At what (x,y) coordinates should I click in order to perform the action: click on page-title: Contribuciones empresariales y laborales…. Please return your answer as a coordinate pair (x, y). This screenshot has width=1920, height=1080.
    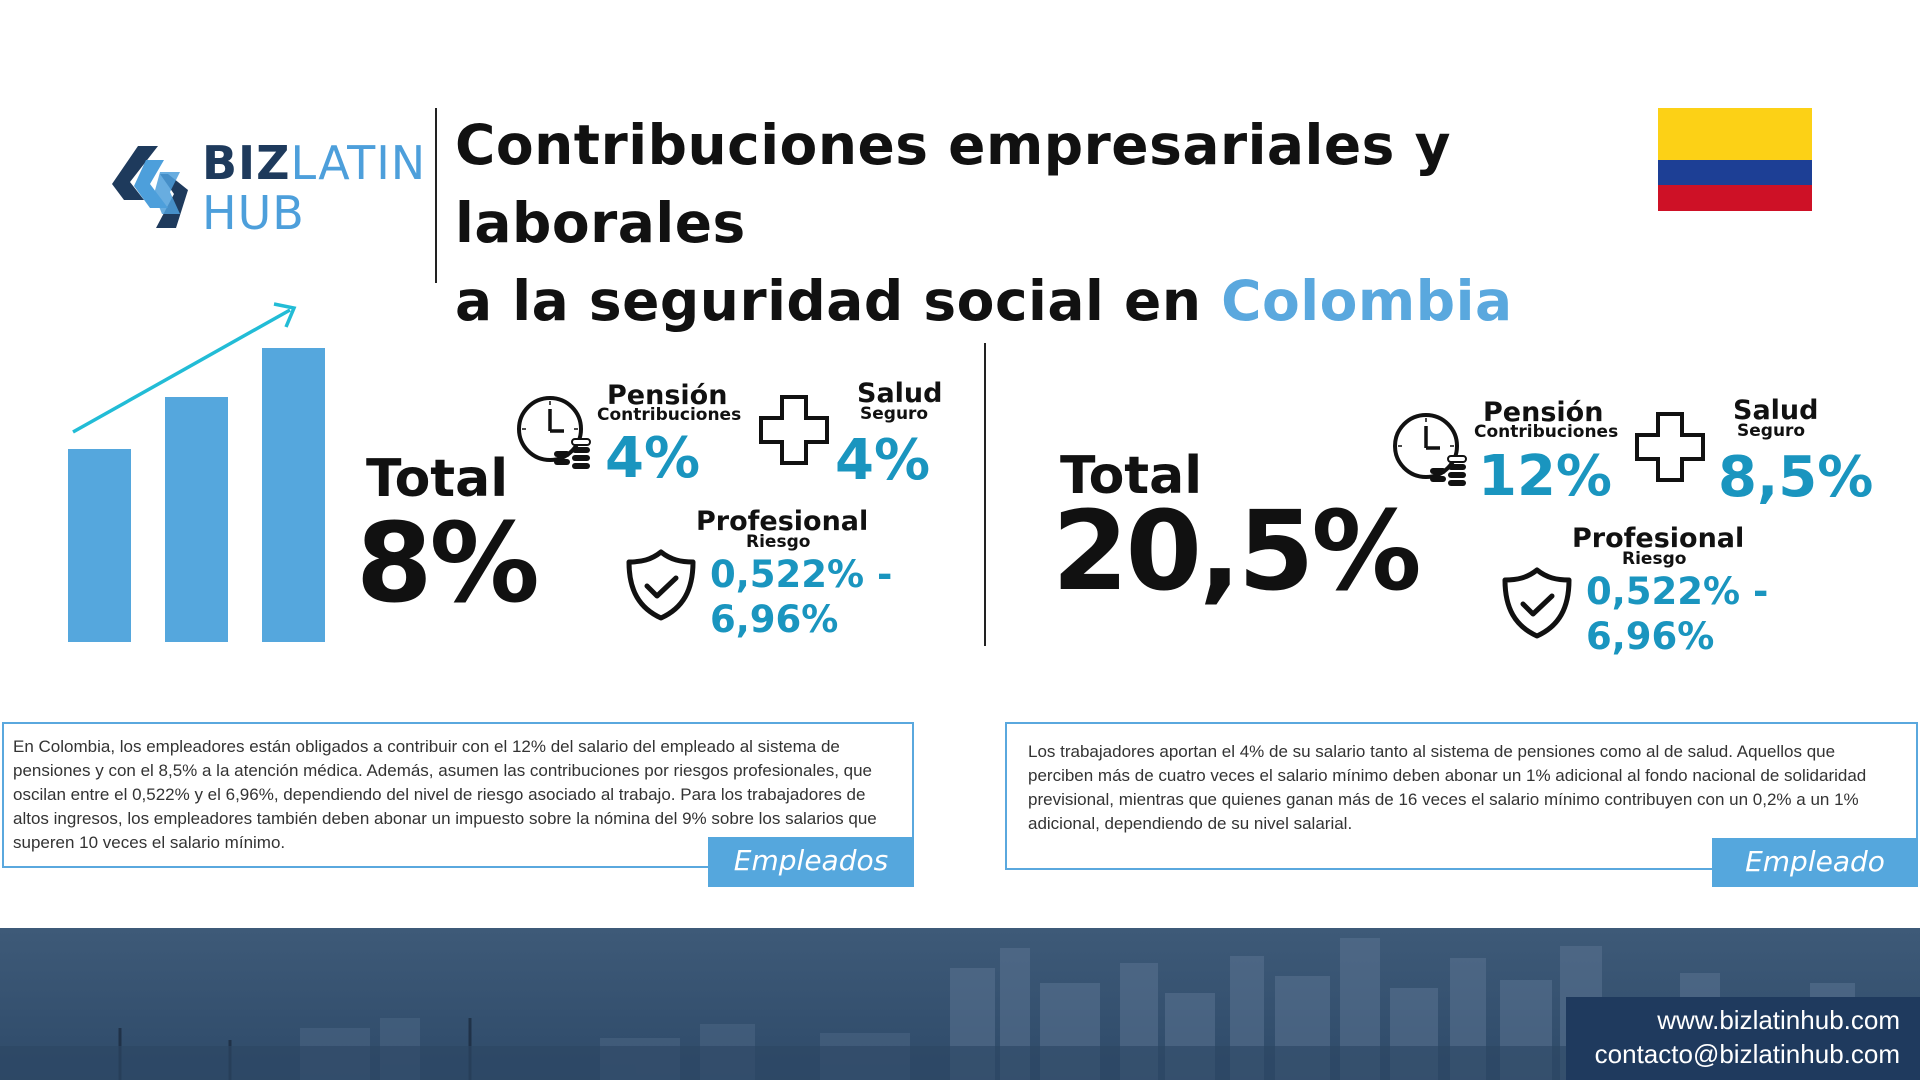
    Looking at the image, I should click on (1055, 223).